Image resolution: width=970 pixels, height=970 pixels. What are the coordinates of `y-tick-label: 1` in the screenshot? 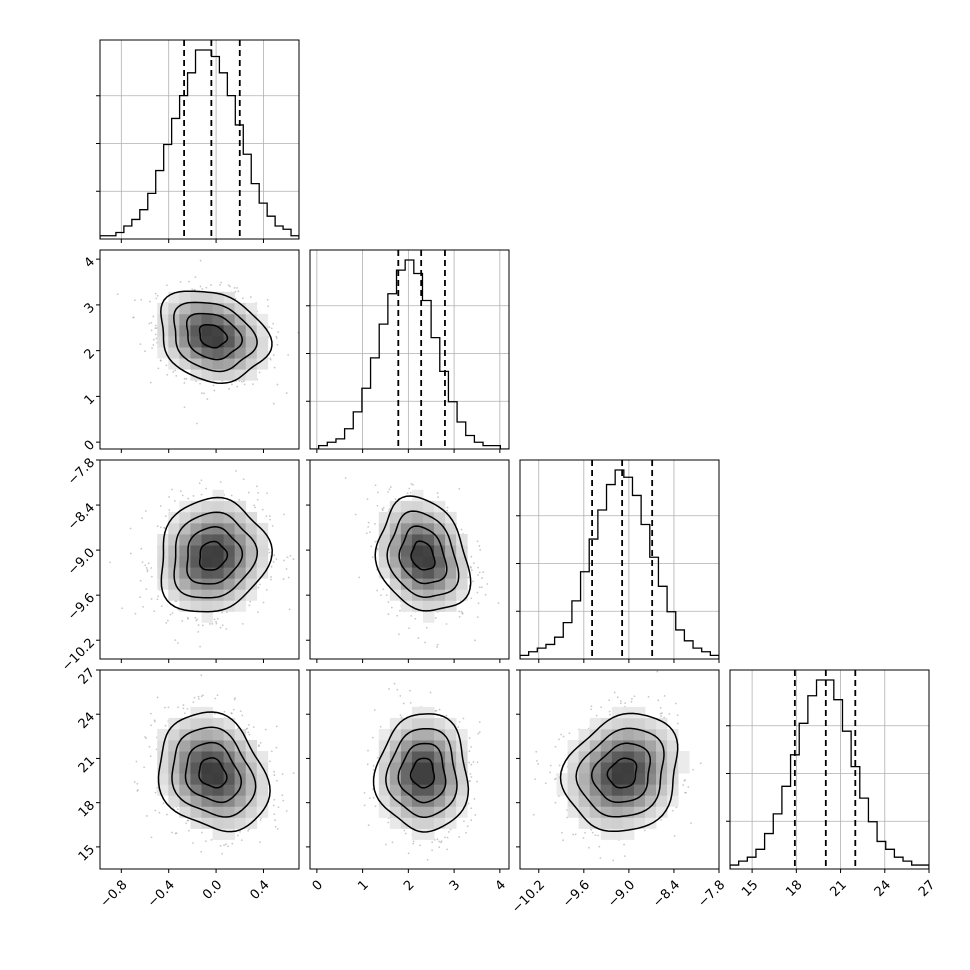 It's located at (90, 400).